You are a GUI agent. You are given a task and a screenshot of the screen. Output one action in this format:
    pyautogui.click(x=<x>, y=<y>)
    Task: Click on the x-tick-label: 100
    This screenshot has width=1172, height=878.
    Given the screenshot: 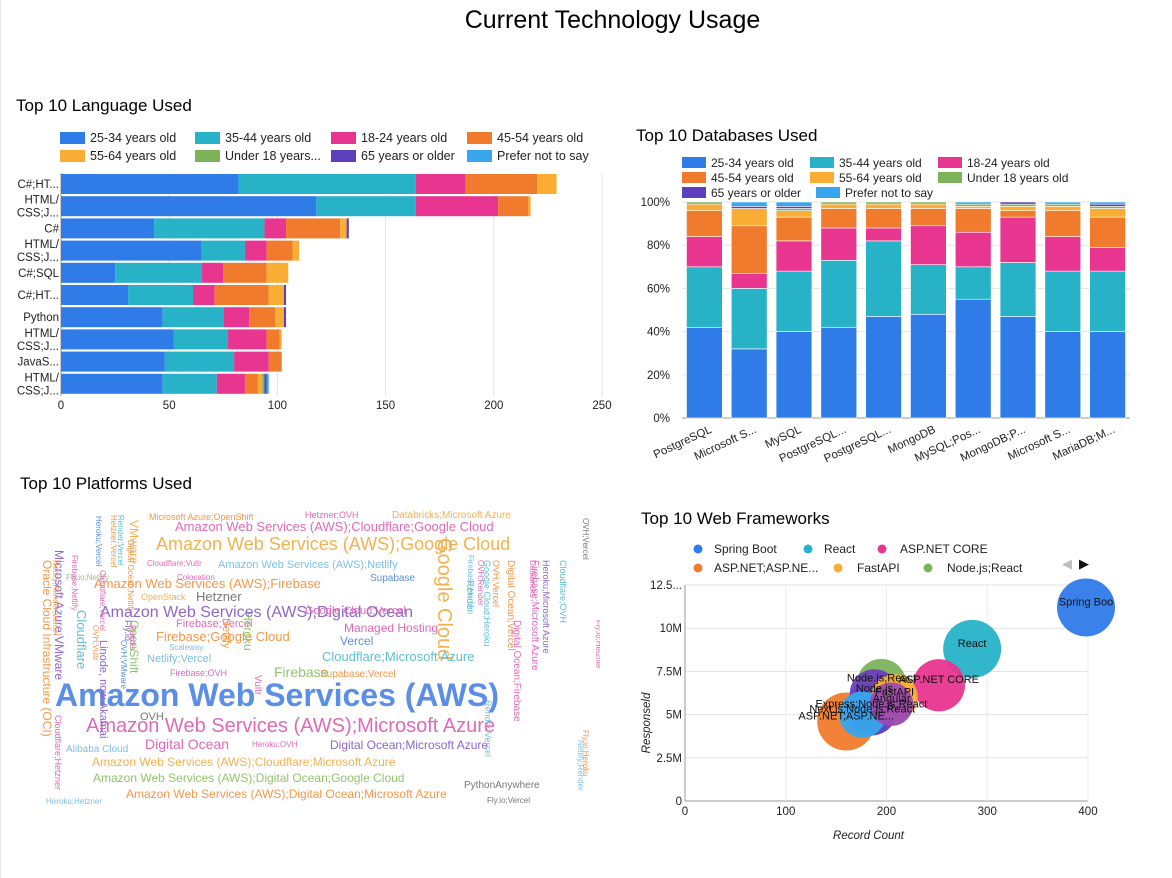 What is the action you would take?
    pyautogui.click(x=277, y=406)
    